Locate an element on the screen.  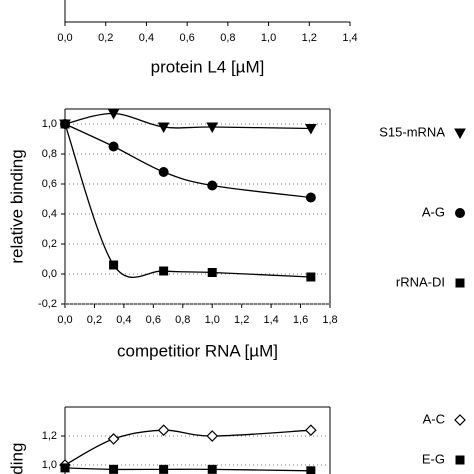
x-tick-label: 1,6 is located at coordinates (300, 320).